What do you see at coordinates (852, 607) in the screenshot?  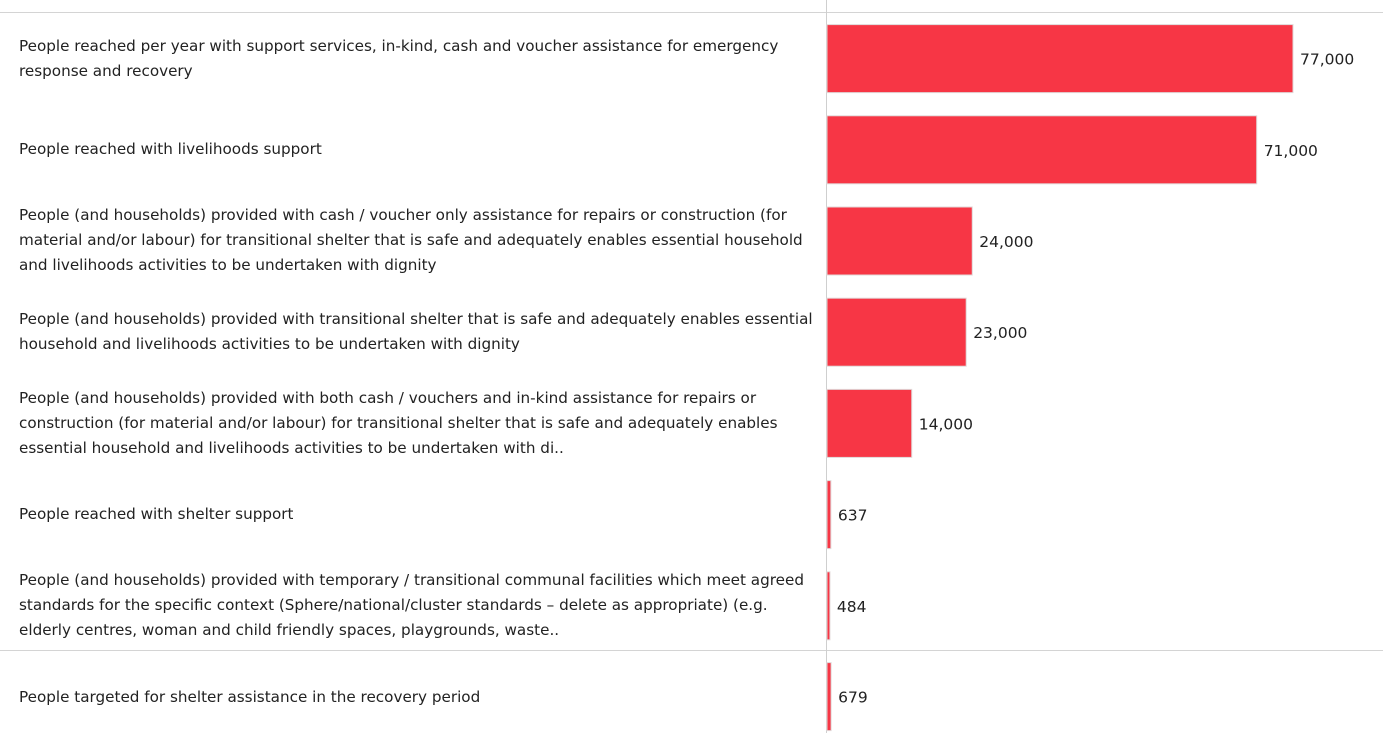 I see `data-label: 484` at bounding box center [852, 607].